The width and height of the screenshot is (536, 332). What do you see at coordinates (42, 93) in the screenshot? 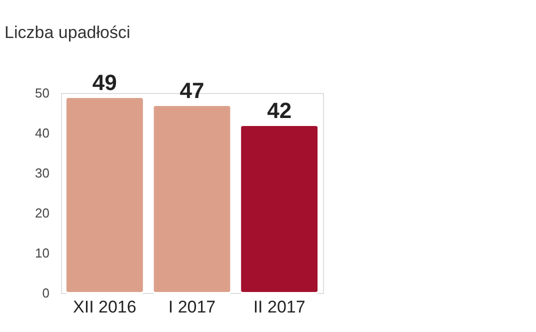
I see `y-tick-label: 50` at bounding box center [42, 93].